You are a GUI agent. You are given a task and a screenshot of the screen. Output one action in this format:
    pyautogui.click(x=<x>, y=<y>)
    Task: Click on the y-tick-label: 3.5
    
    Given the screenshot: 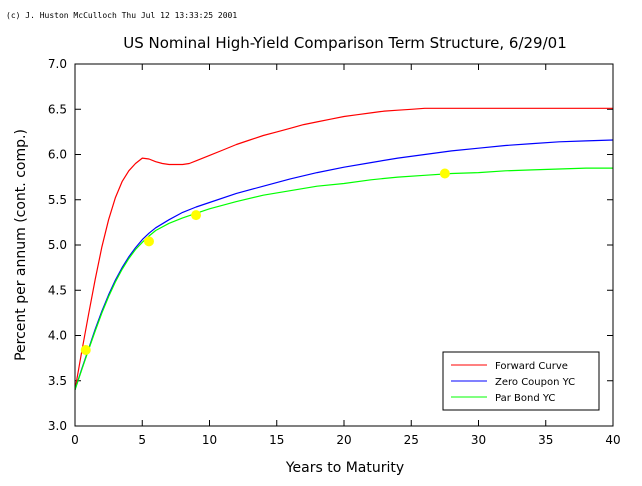 What is the action you would take?
    pyautogui.click(x=57, y=381)
    